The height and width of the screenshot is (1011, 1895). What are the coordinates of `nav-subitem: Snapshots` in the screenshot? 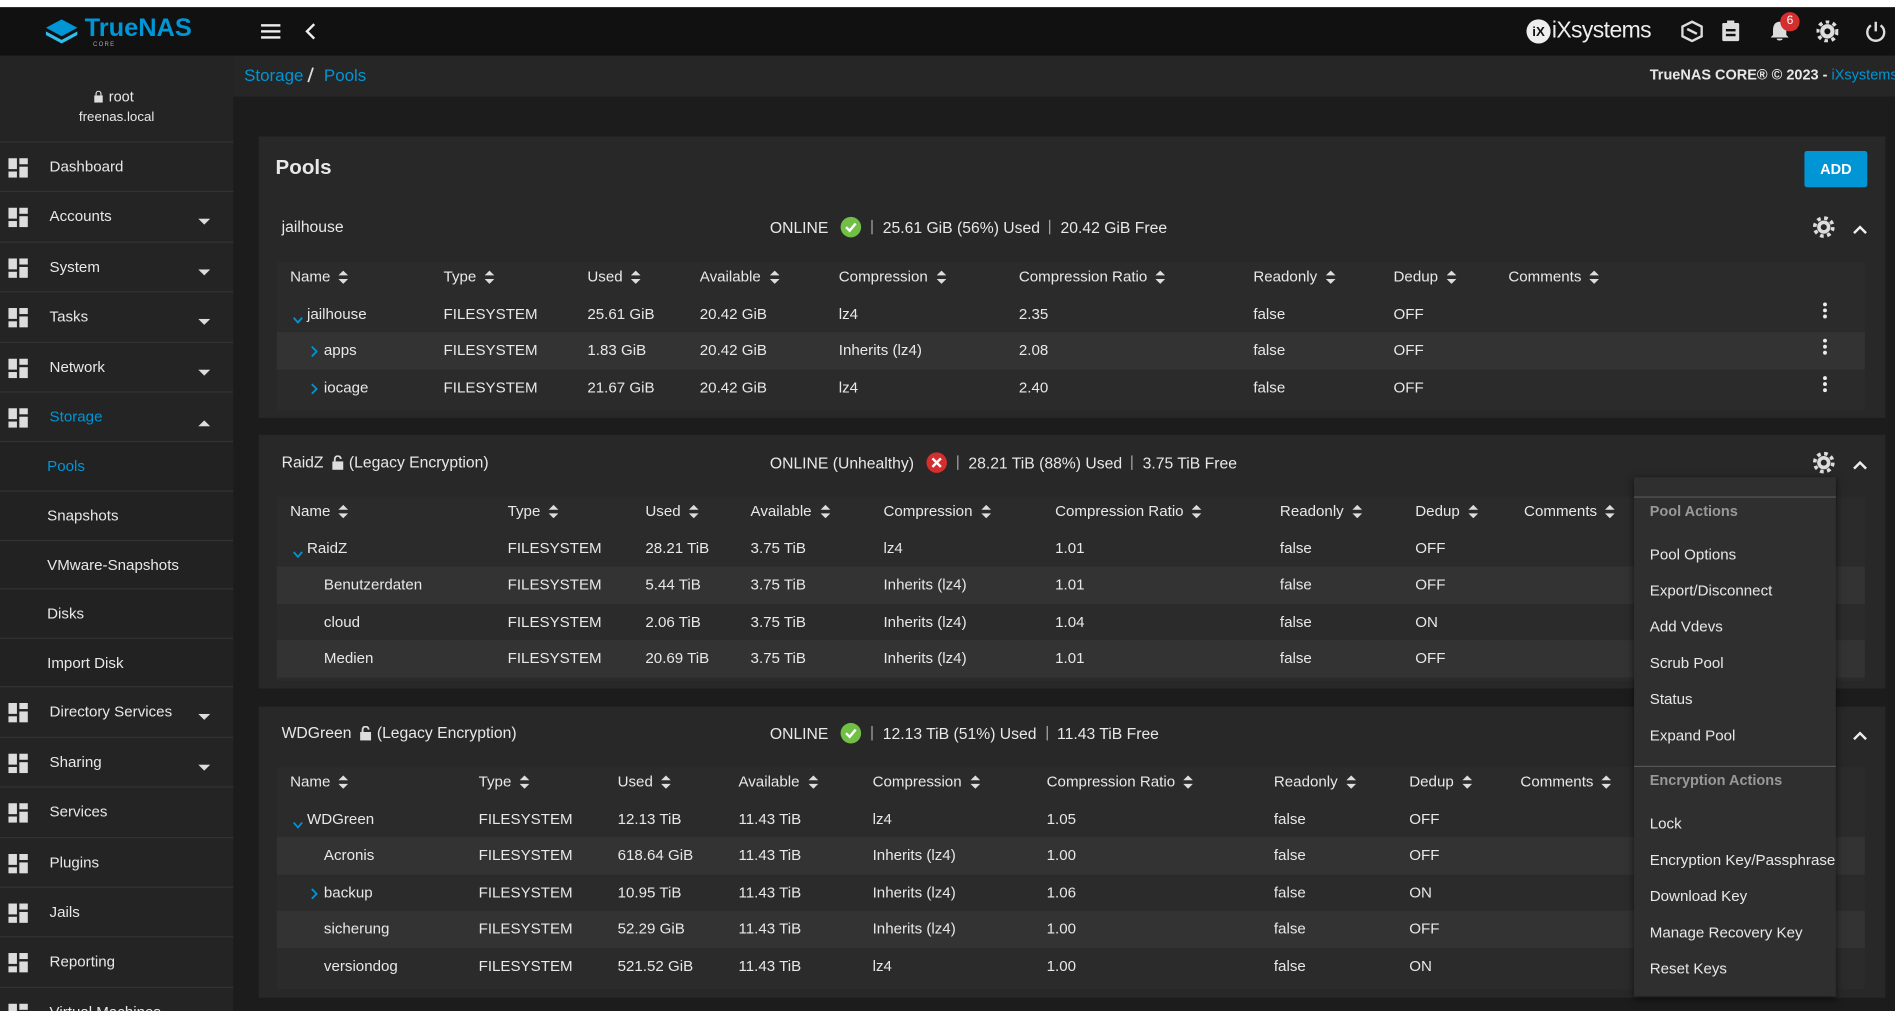 It's located at (117, 515).